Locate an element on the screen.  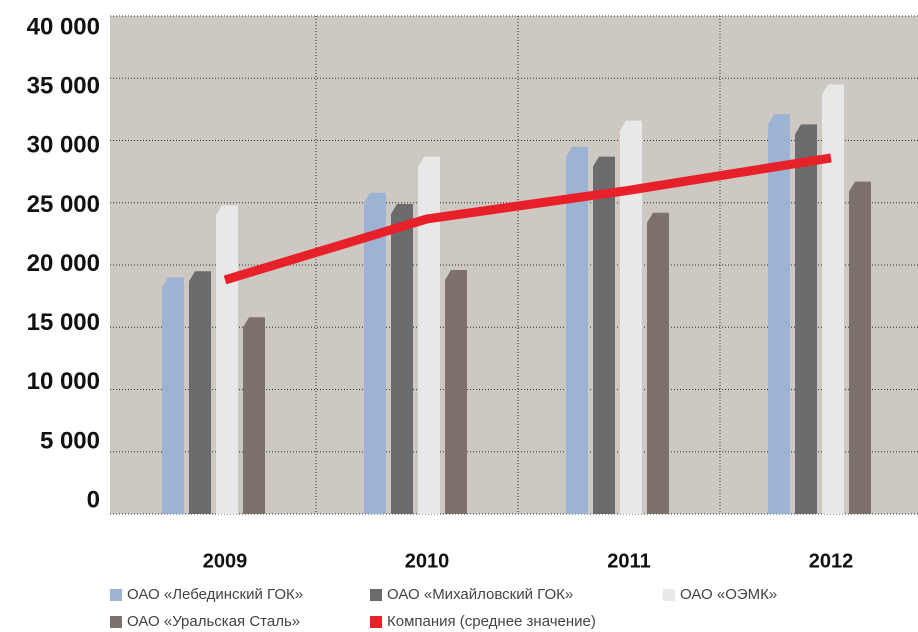
legend-label: ОАО «Михайловский ГОК» is located at coordinates (480, 594).